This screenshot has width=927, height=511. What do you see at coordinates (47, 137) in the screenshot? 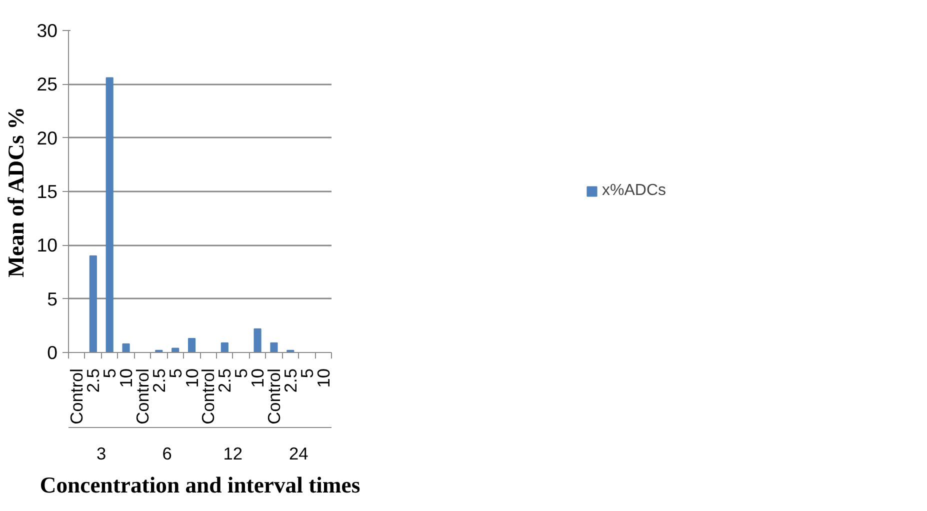
I see `y-tick-label: 20` at bounding box center [47, 137].